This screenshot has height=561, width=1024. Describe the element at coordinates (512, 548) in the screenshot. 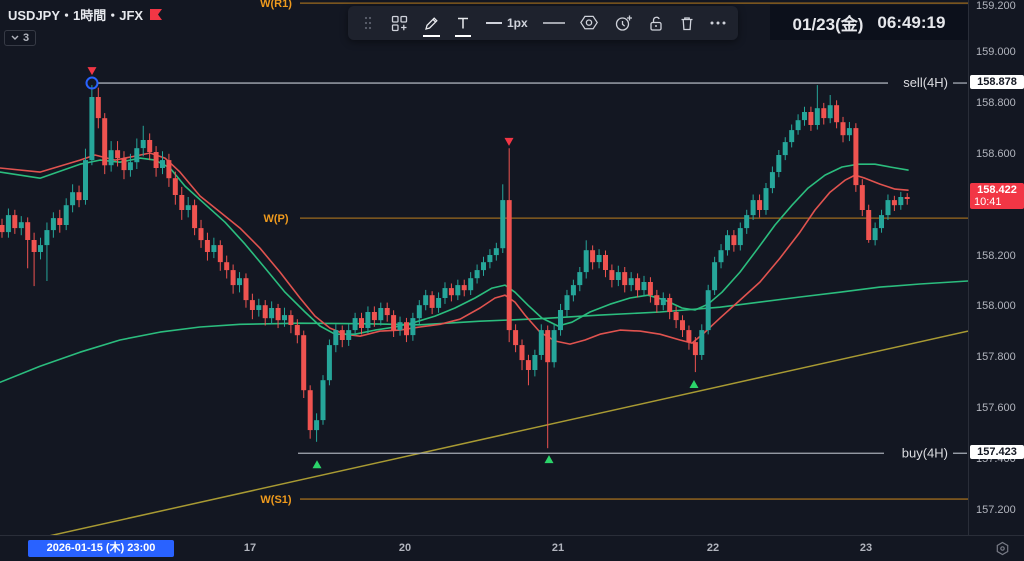

I see `time-axis: 17 20 21 22 23 2026-01-15 (木) 23:00` at that location.